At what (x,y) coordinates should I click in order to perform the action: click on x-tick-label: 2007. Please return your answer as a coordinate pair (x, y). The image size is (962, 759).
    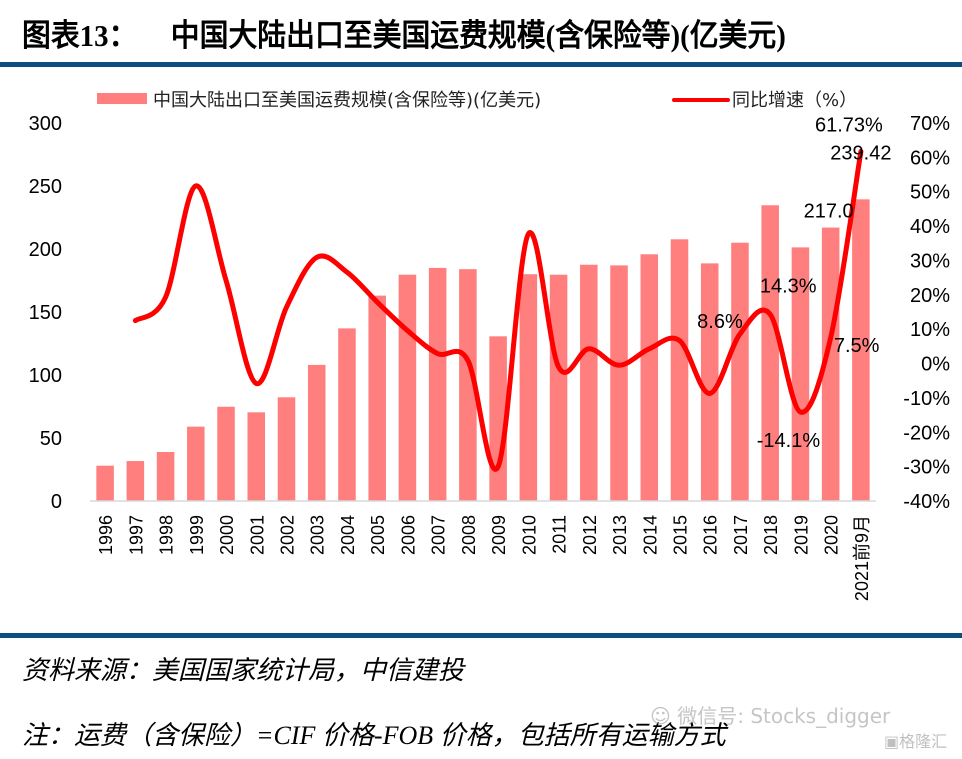
    Looking at the image, I should click on (439, 535).